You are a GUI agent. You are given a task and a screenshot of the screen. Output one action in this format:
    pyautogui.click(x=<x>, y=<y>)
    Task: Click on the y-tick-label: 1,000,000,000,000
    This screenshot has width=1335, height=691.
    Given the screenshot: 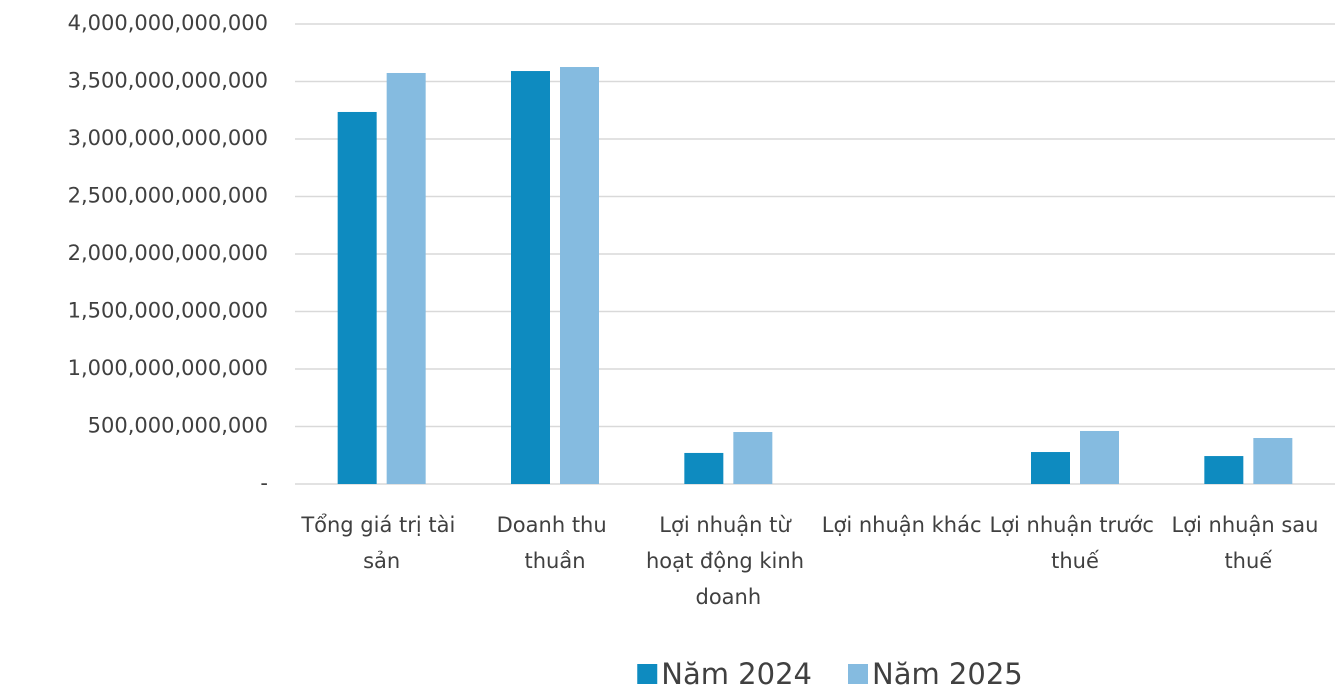 What is the action you would take?
    pyautogui.click(x=168, y=368)
    